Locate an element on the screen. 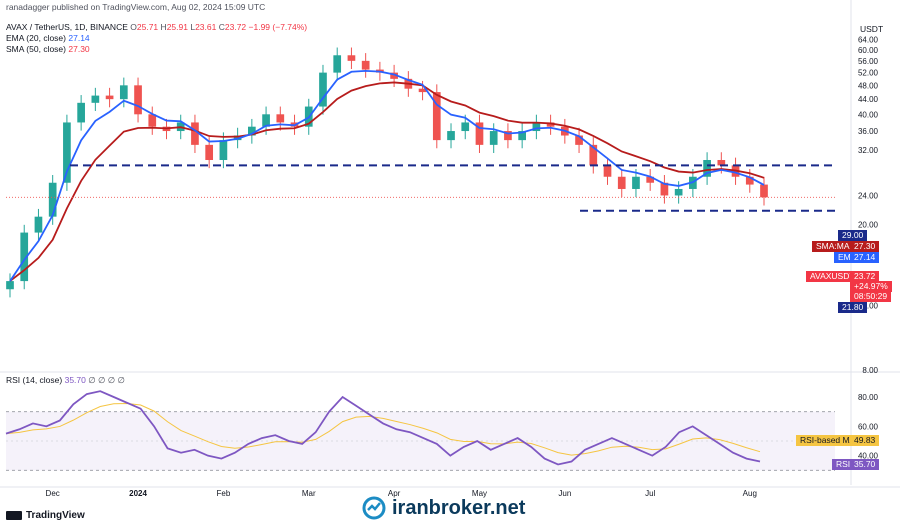  watermark: iranbroker.net is located at coordinates (443, 508).